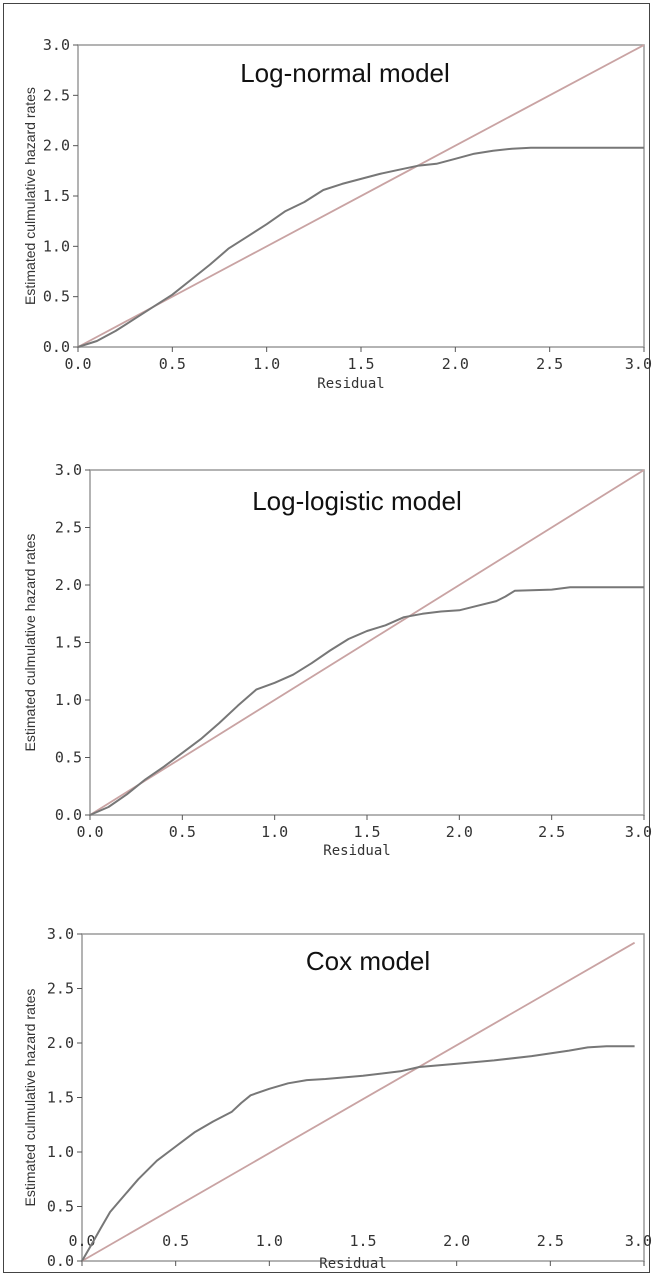 The image size is (654, 1277). Describe the element at coordinates (345, 73) in the screenshot. I see `chart-title: Log-normal model` at that location.